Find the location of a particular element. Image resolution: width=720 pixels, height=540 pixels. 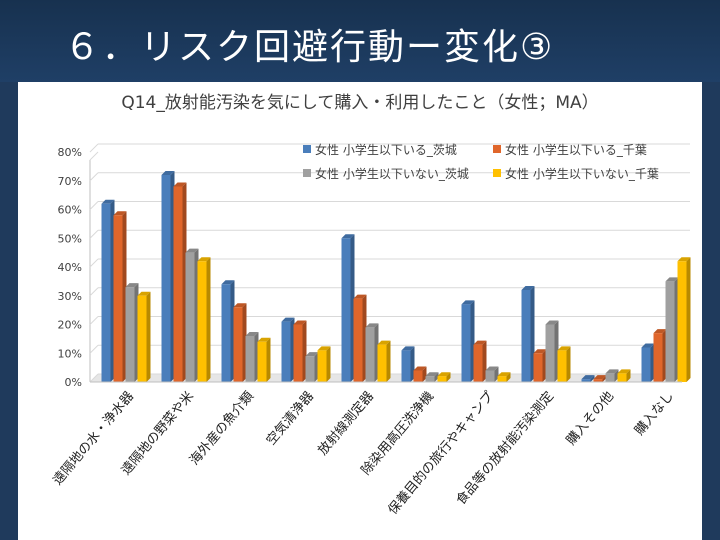

x-tick-label: 放射線測定器 is located at coordinates (346, 423).